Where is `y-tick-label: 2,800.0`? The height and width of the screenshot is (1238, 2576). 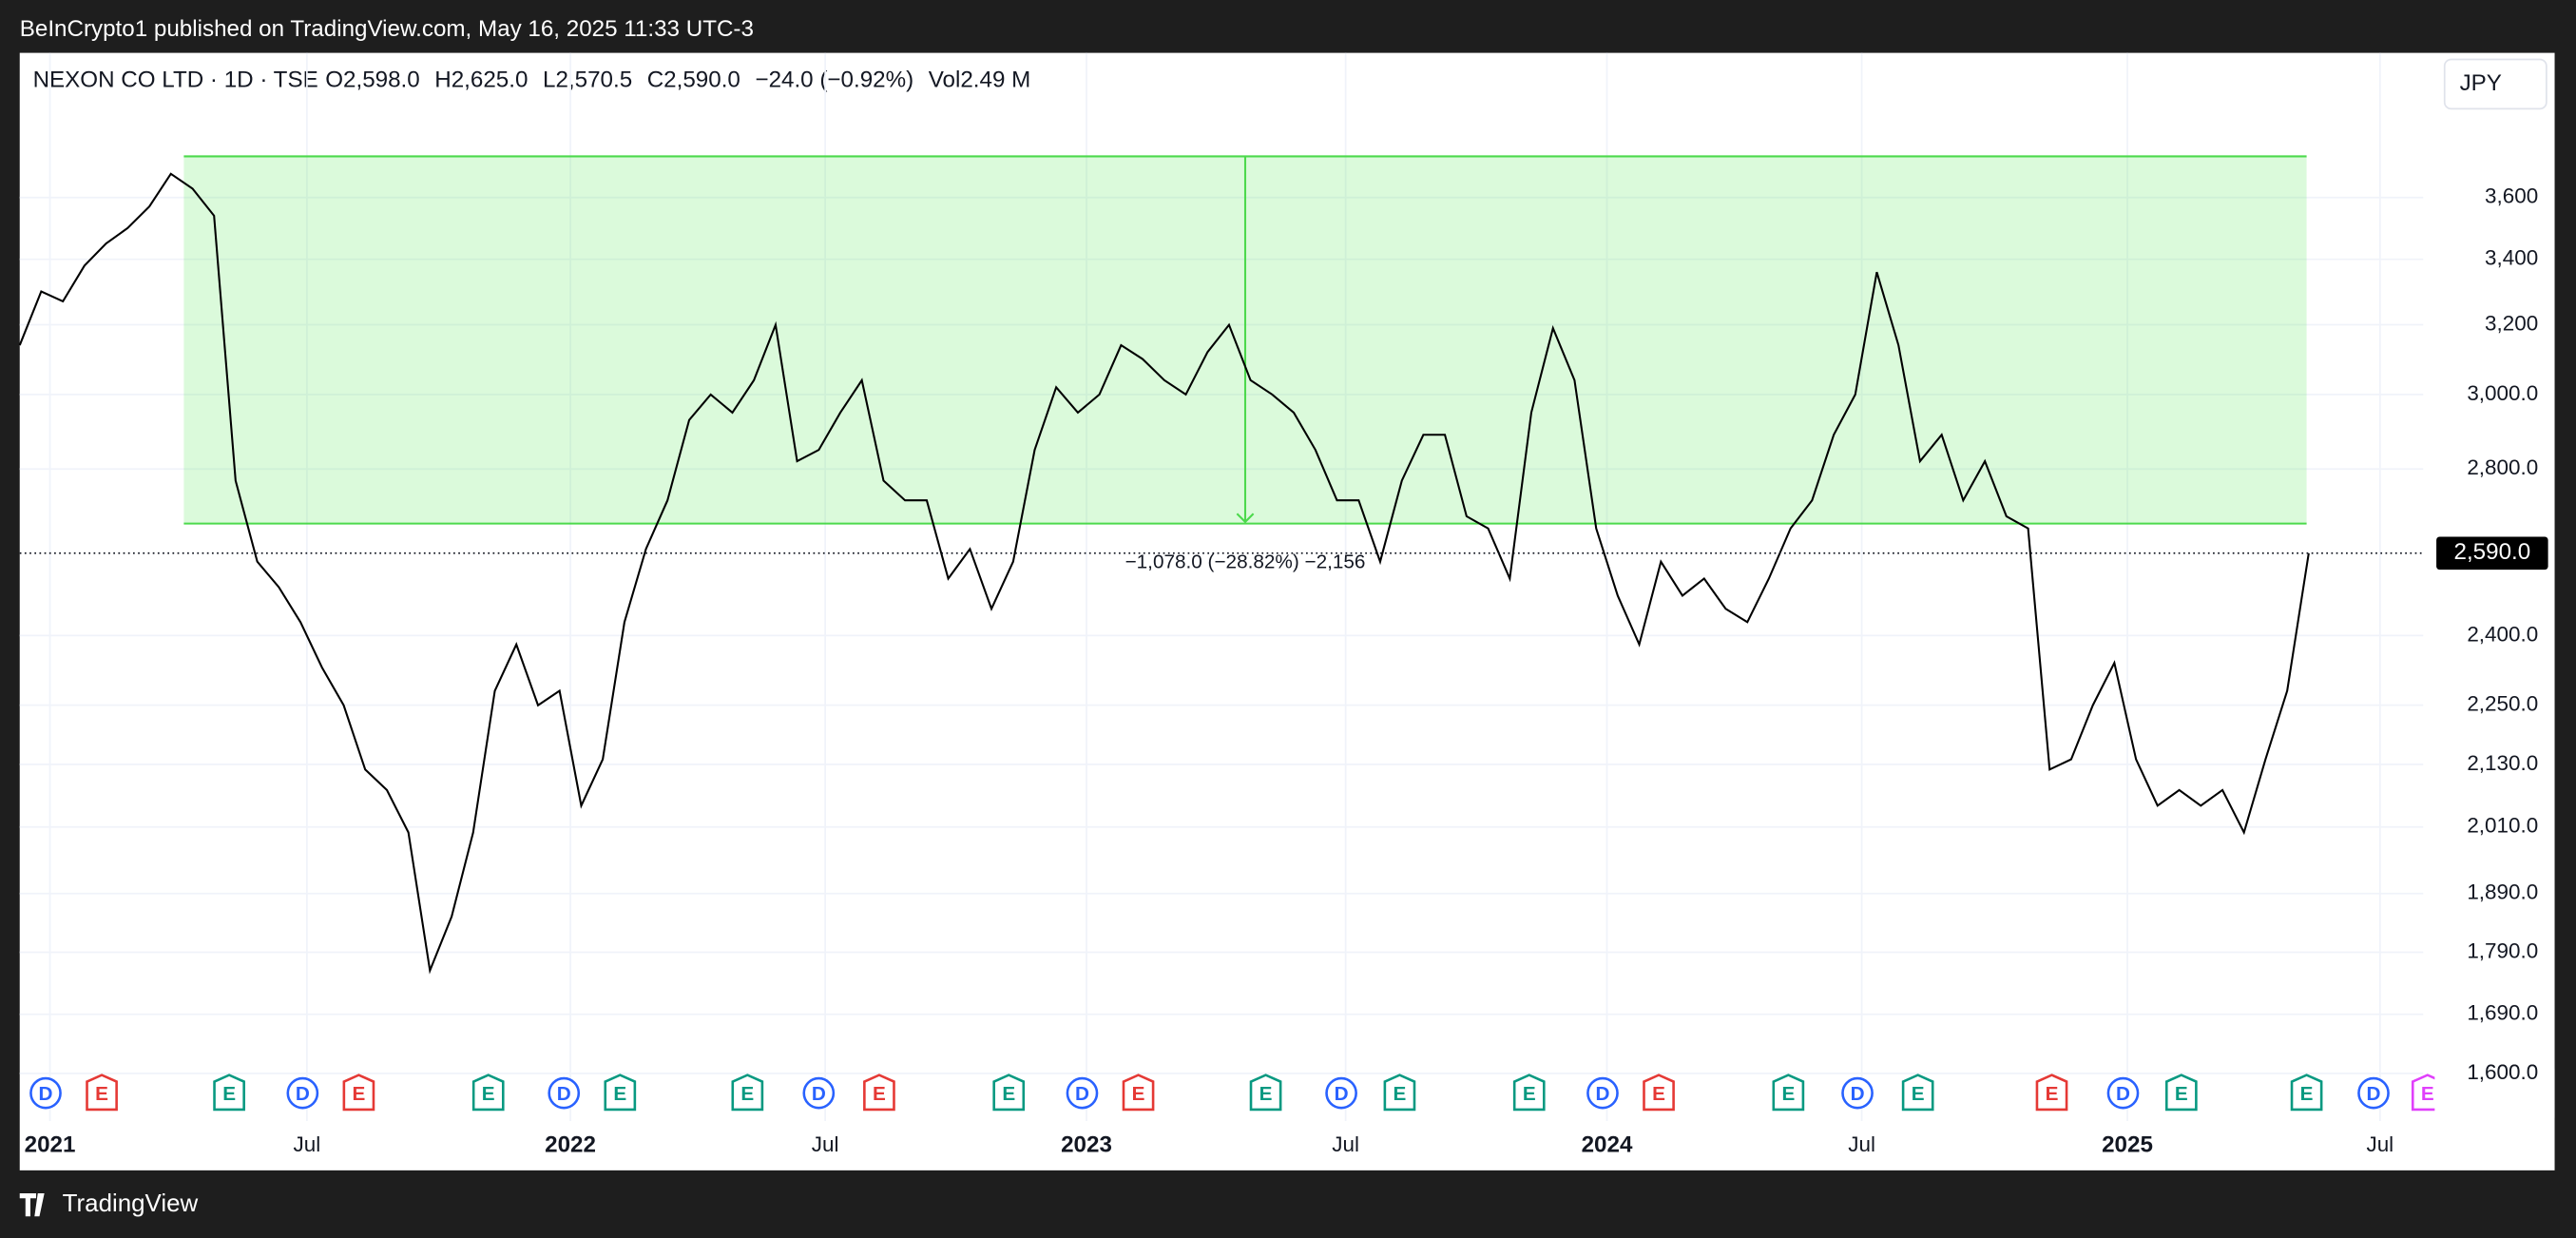
y-tick-label: 2,800.0 is located at coordinates (2503, 467).